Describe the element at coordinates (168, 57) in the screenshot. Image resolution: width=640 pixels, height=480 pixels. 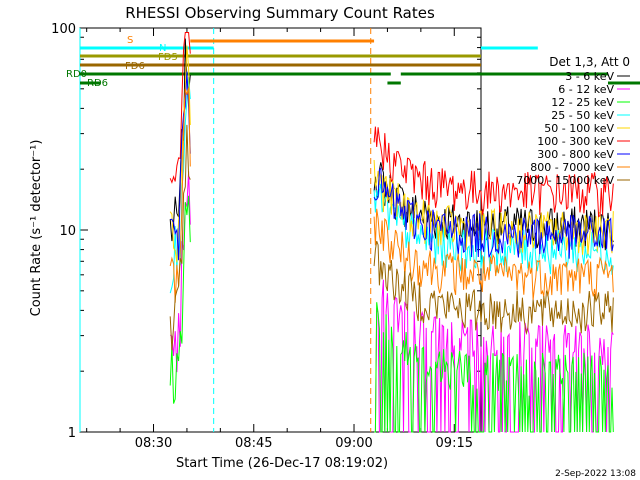
I see `flag-label: FD5` at that location.